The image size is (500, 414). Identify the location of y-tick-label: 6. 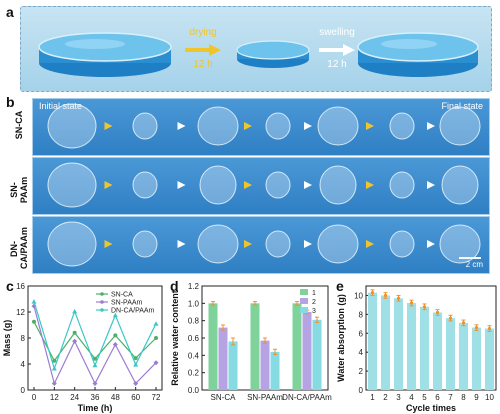
(361, 333).